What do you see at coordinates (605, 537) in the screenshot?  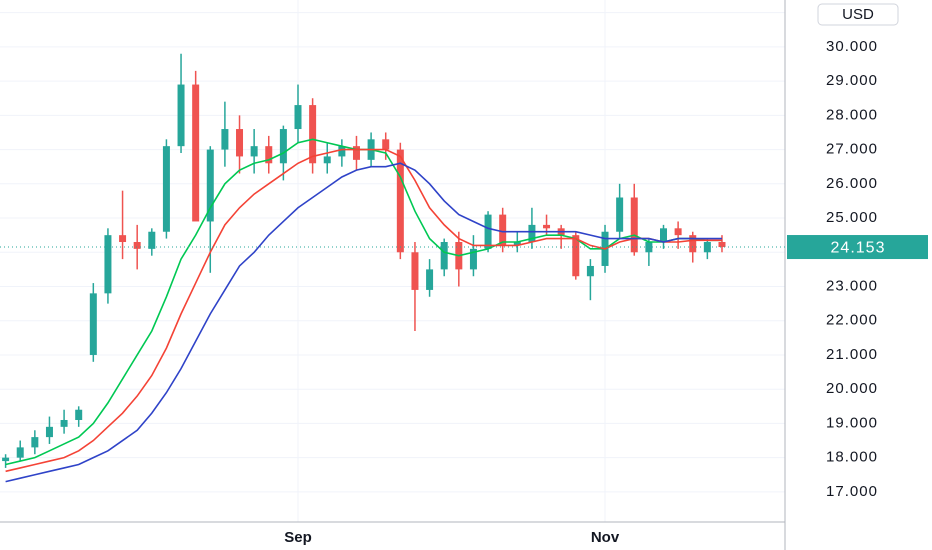 I see `x-tick-label: Nov` at bounding box center [605, 537].